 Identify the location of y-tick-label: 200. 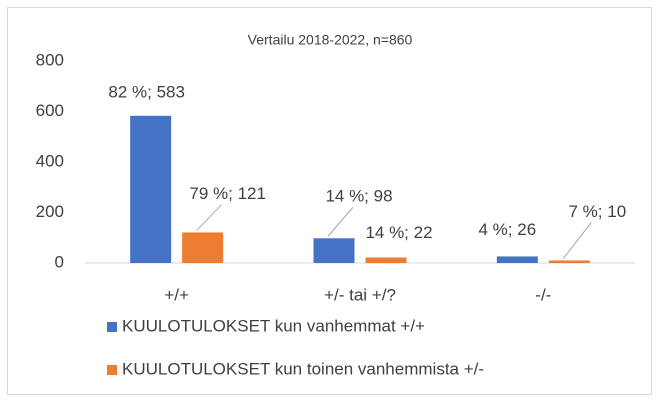
(50, 211).